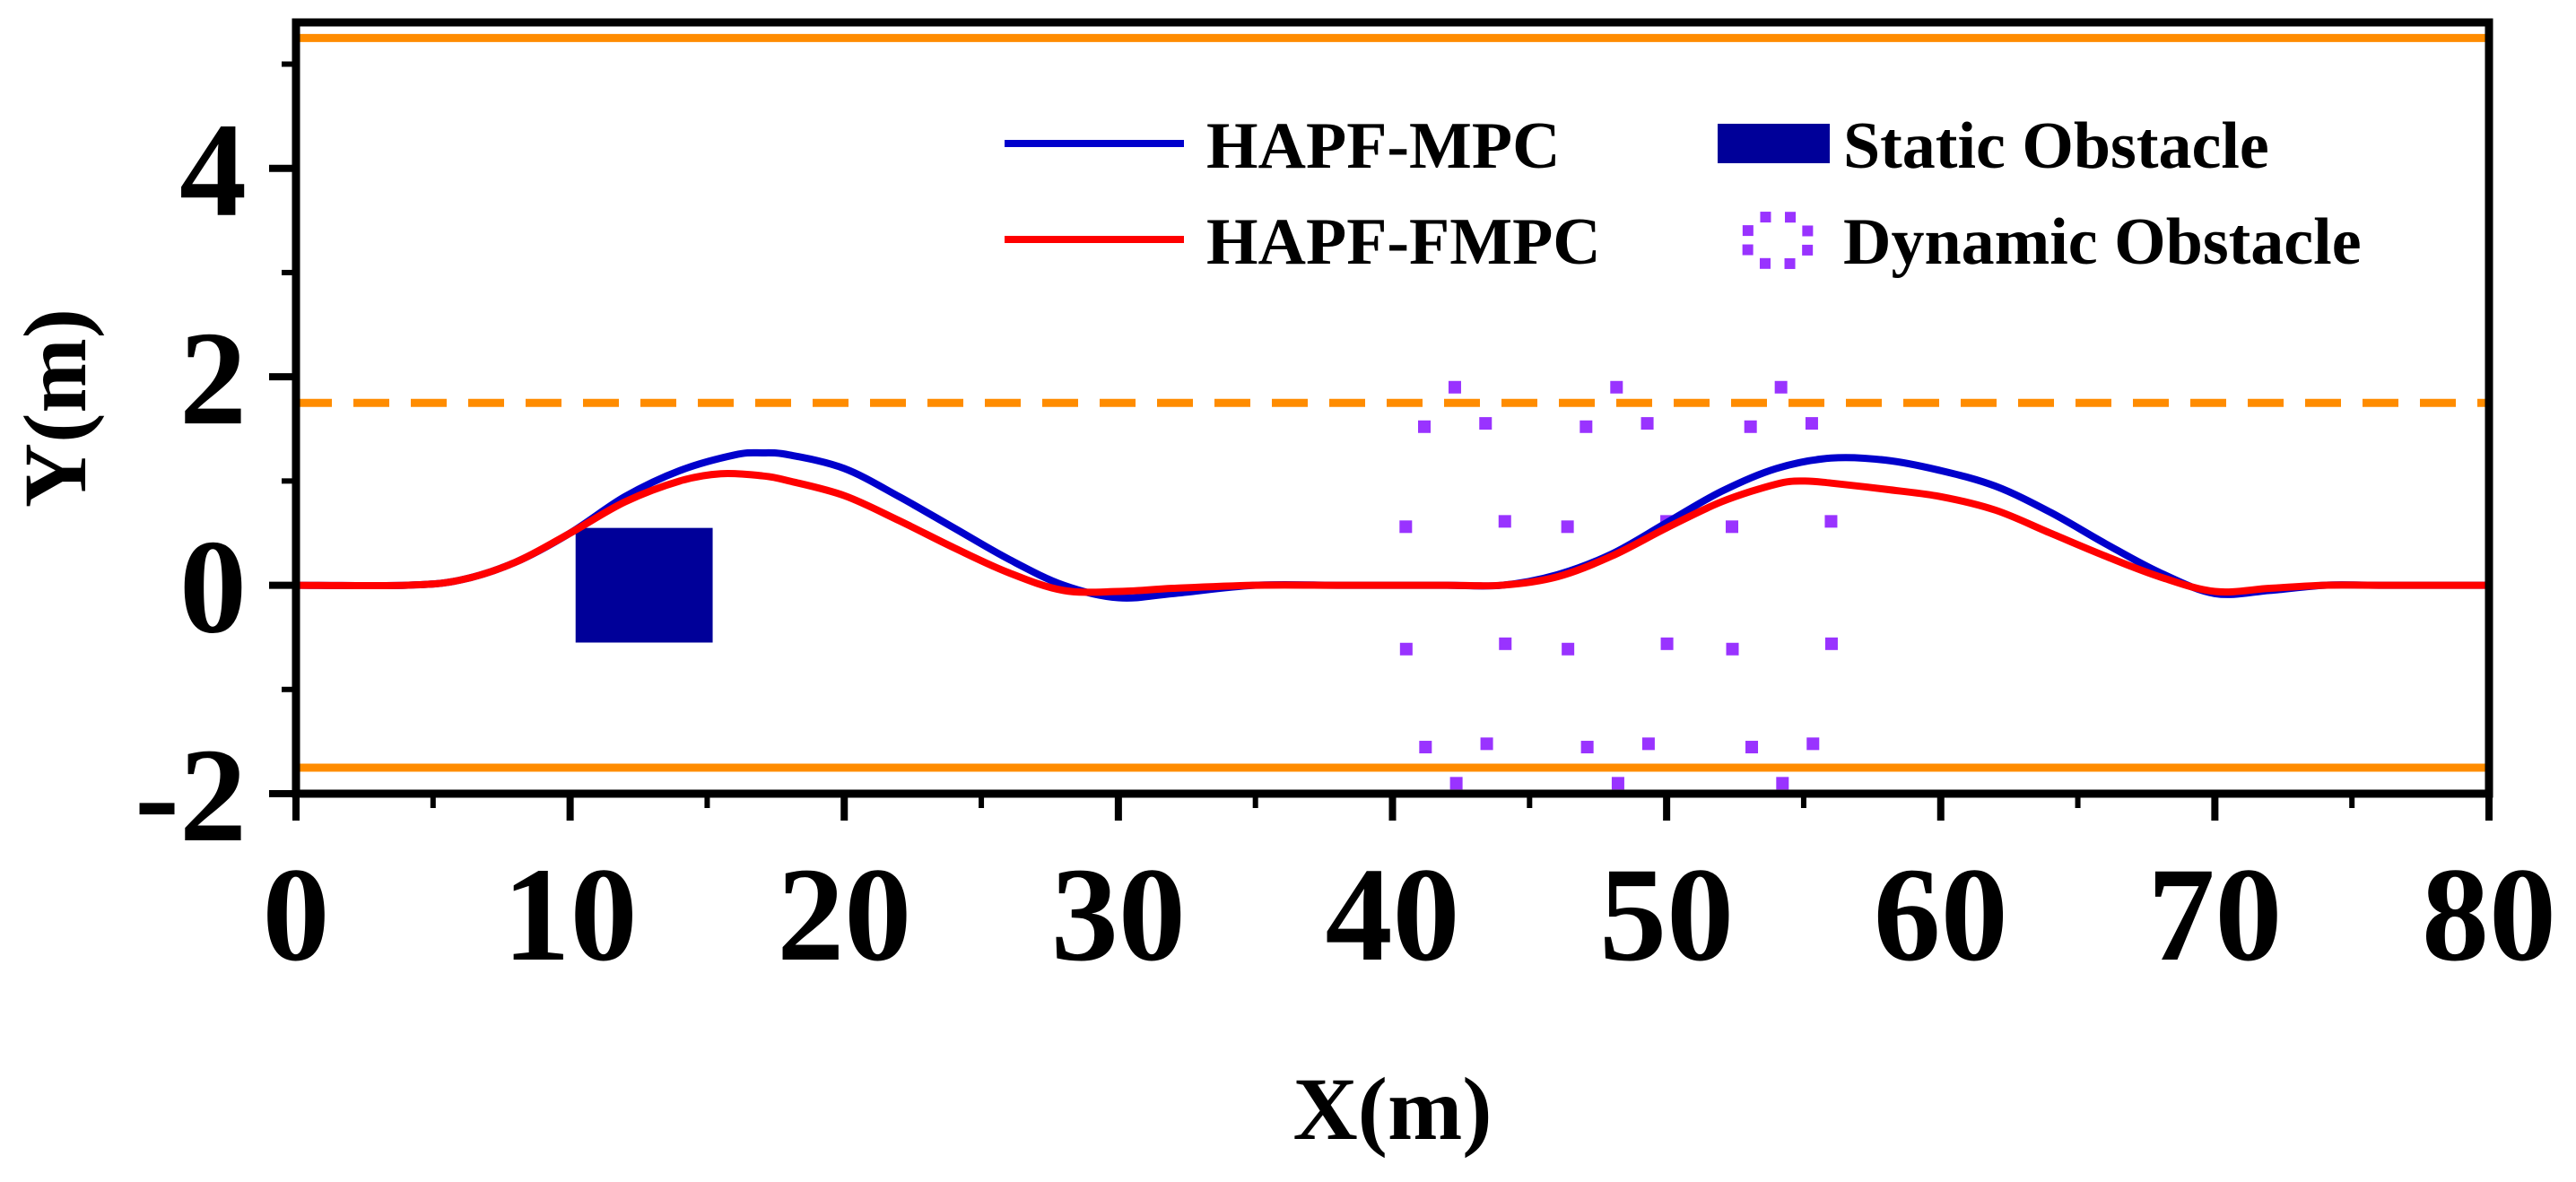 This screenshot has height=1182, width=2576. What do you see at coordinates (2489, 915) in the screenshot?
I see `x-tick-label: 80` at bounding box center [2489, 915].